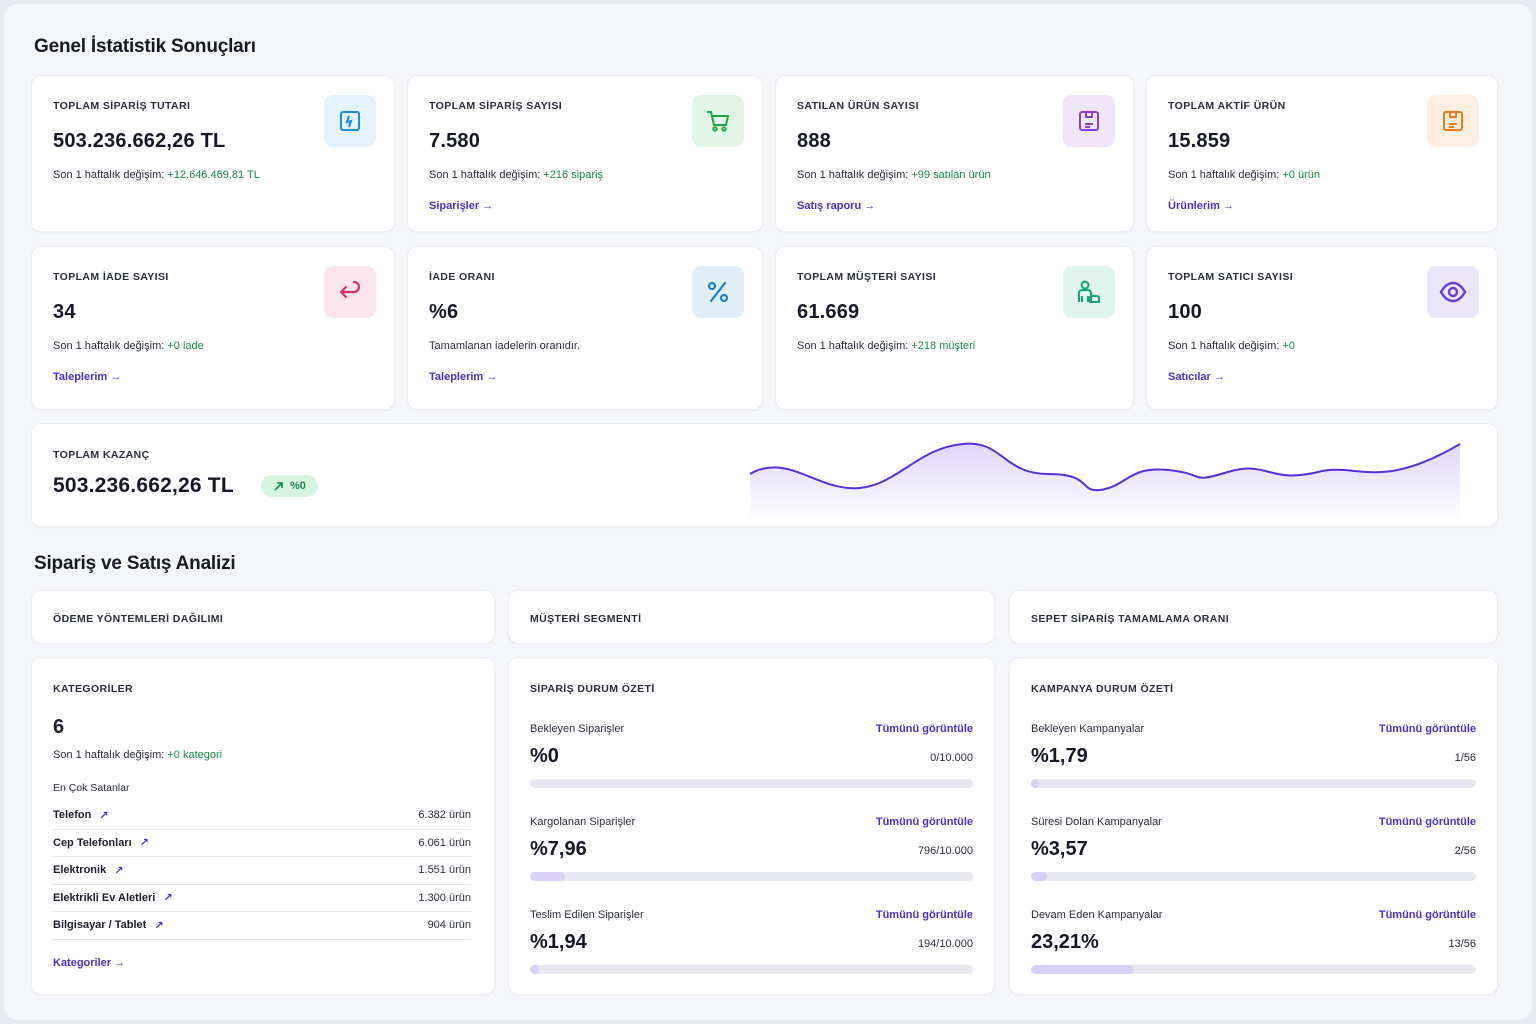 The height and width of the screenshot is (1024, 1536). What do you see at coordinates (1089, 121) in the screenshot?
I see `box-icon` at bounding box center [1089, 121].